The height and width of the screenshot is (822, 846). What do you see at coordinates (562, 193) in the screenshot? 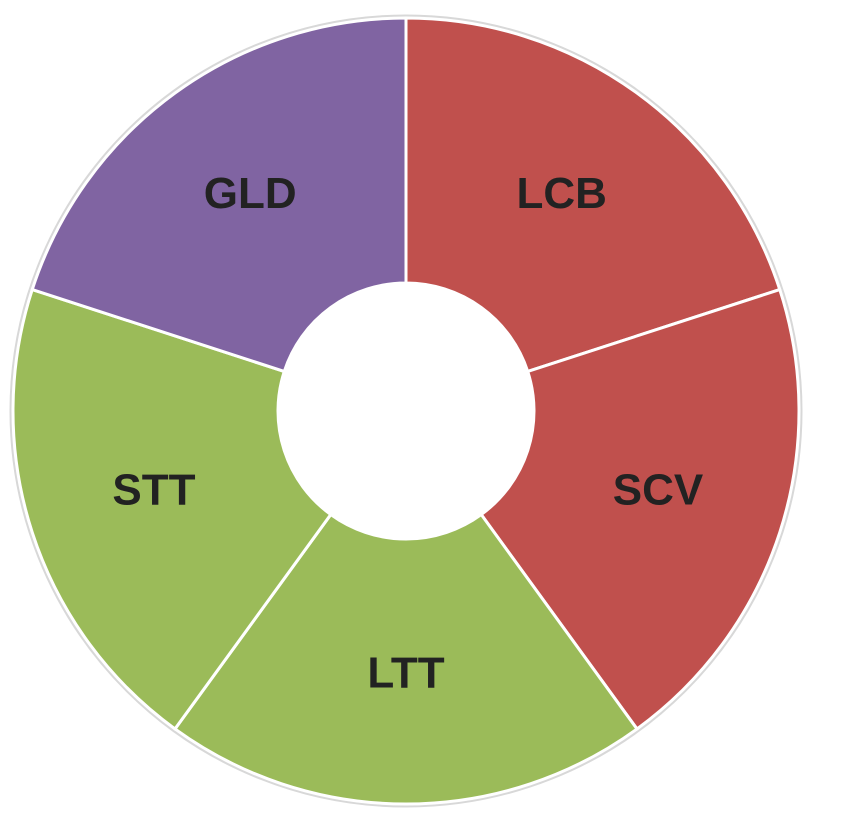
I see `slice-label: LCB` at bounding box center [562, 193].